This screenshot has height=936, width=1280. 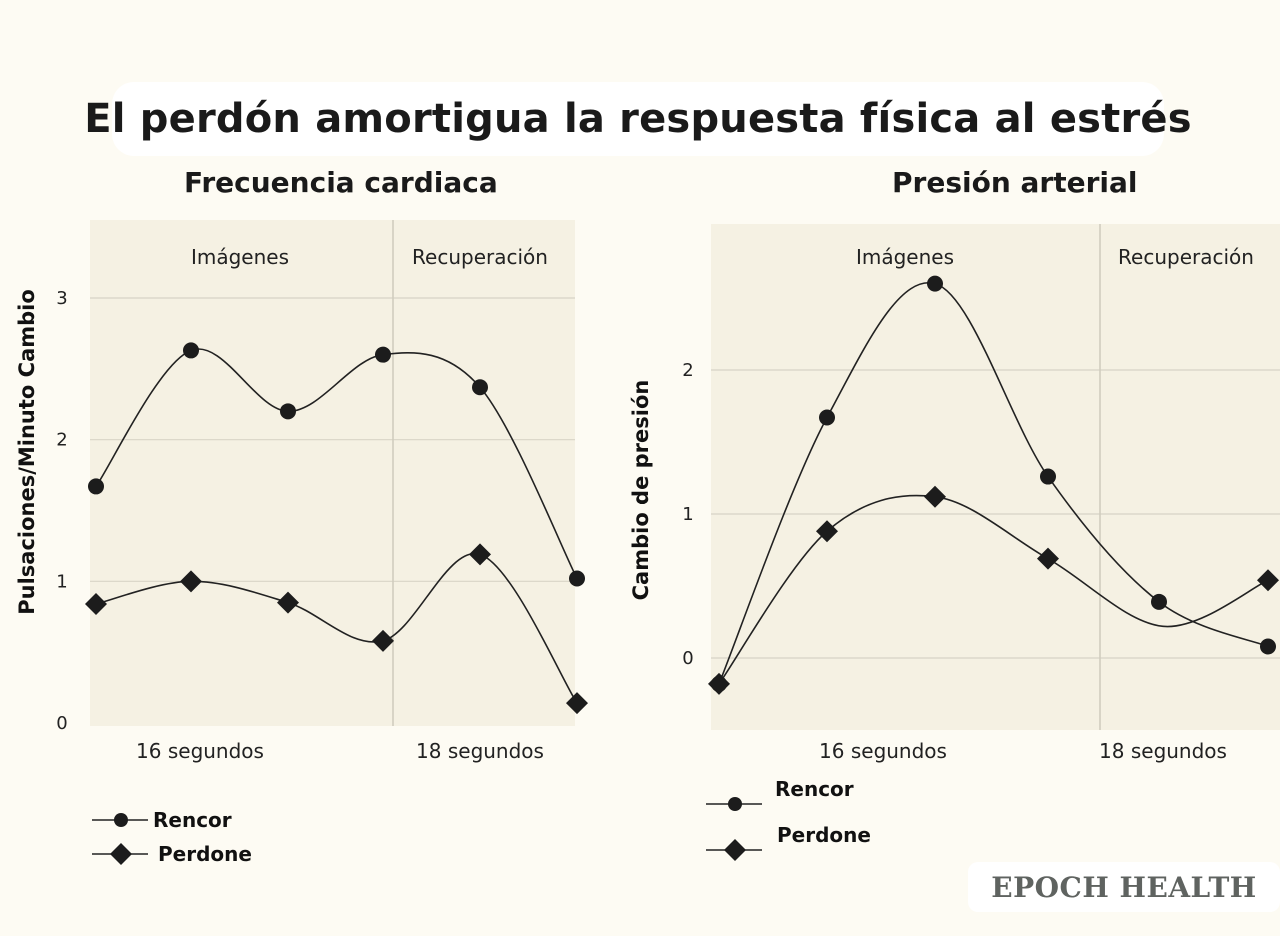 I want to click on chart-title-blood-pressure: Presión arterial, so click(x=1015, y=182).